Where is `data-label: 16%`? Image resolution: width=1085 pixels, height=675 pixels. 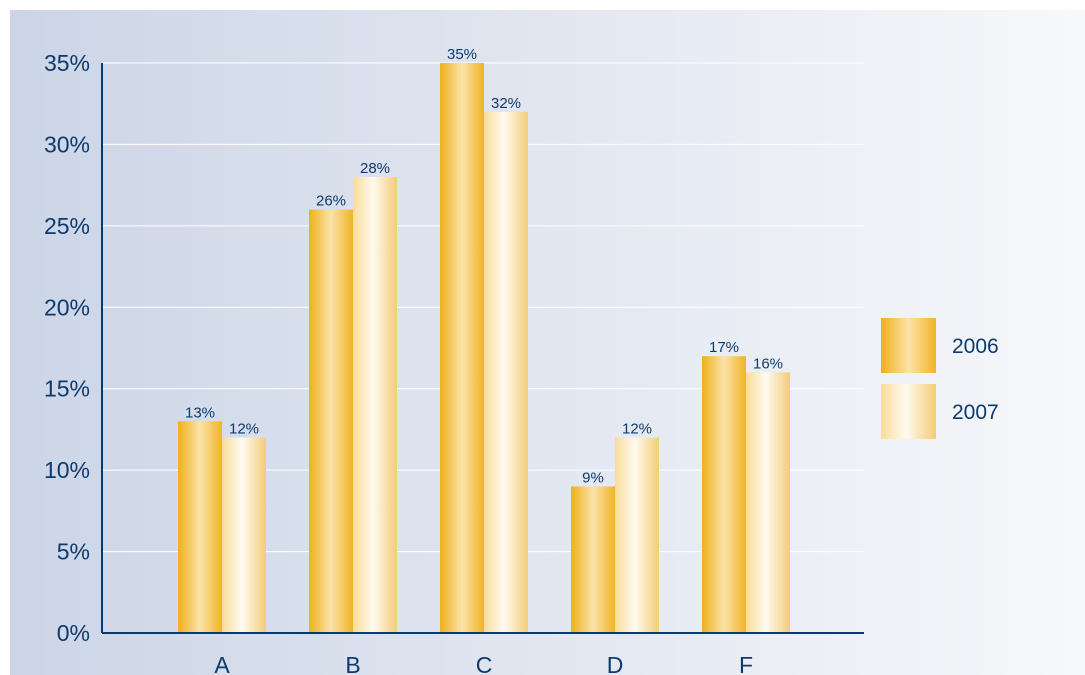 data-label: 16% is located at coordinates (768, 363).